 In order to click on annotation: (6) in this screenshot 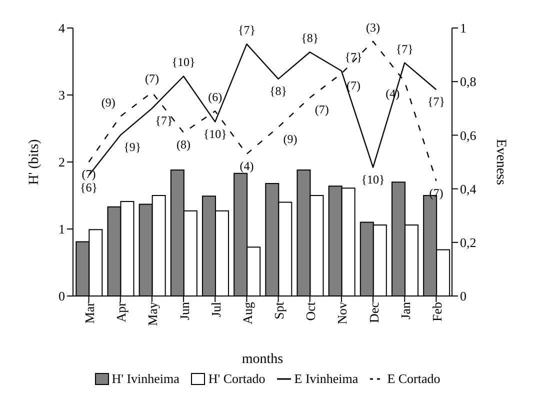, I will do `click(215, 97)`.